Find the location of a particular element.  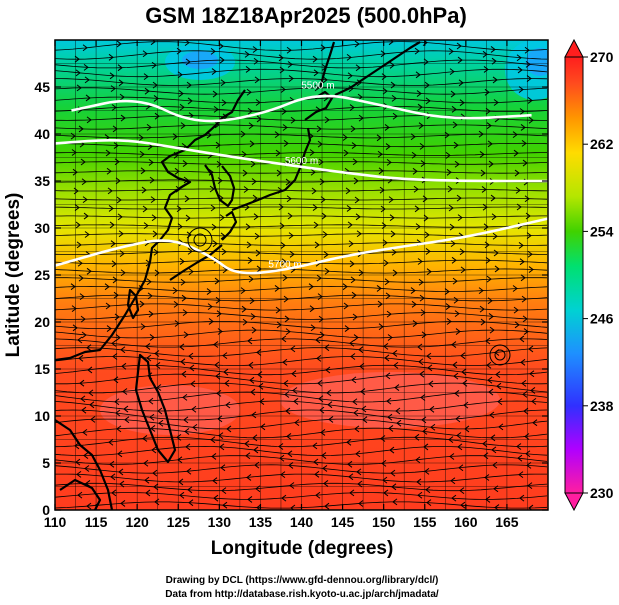

contour-label: 5700 m is located at coordinates (284, 264).